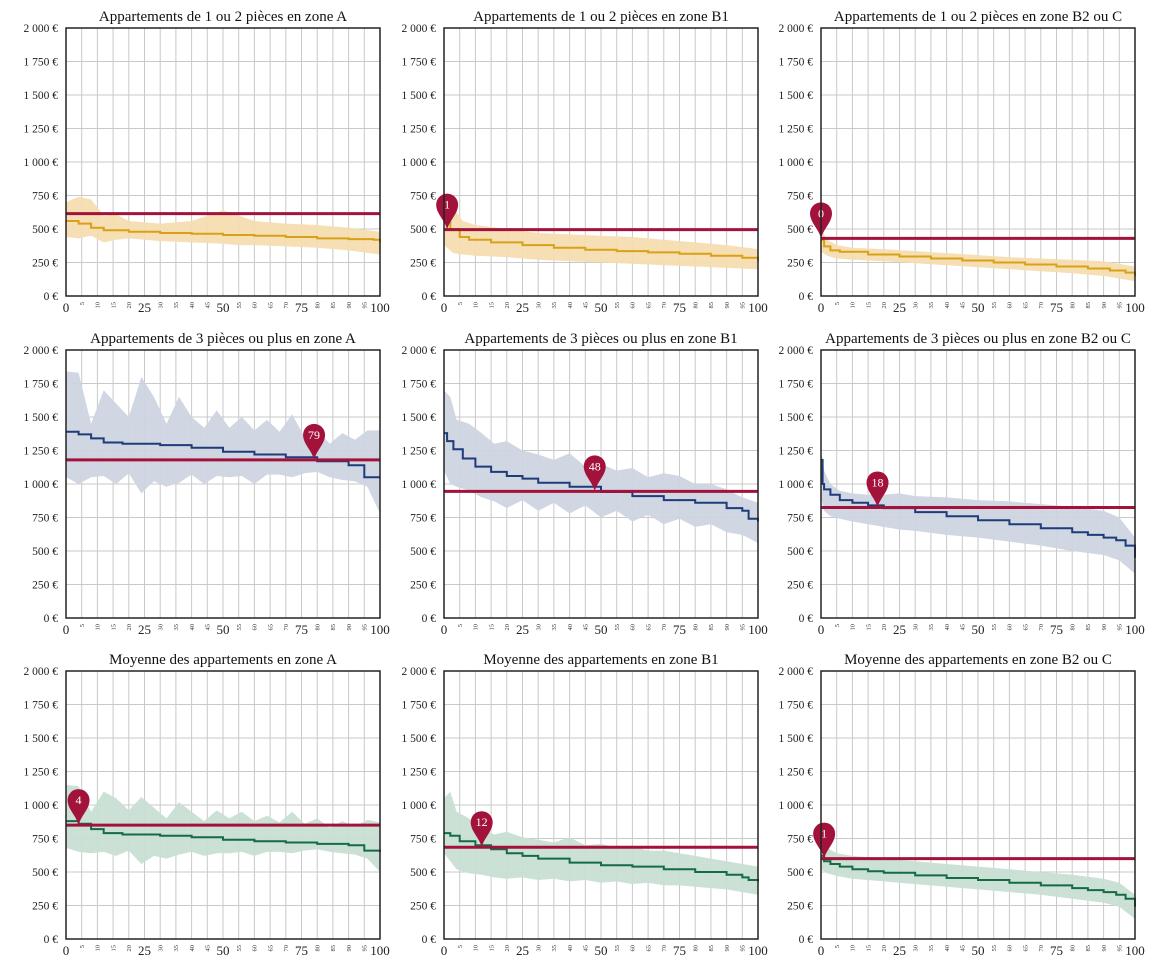 The height and width of the screenshot is (962, 1160). What do you see at coordinates (727, 305) in the screenshot?
I see `x-minor-tick-label: 90` at bounding box center [727, 305].